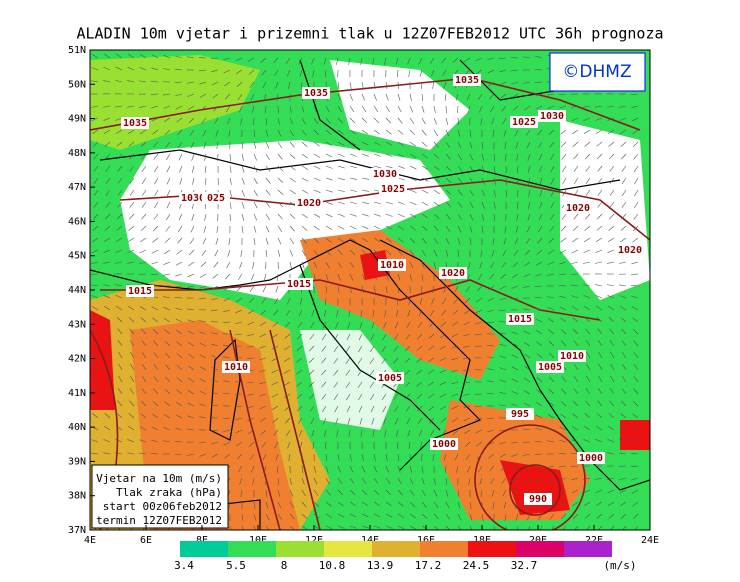 The image size is (740, 582). Describe the element at coordinates (77, 393) in the screenshot. I see `lat-label: 41N` at that location.